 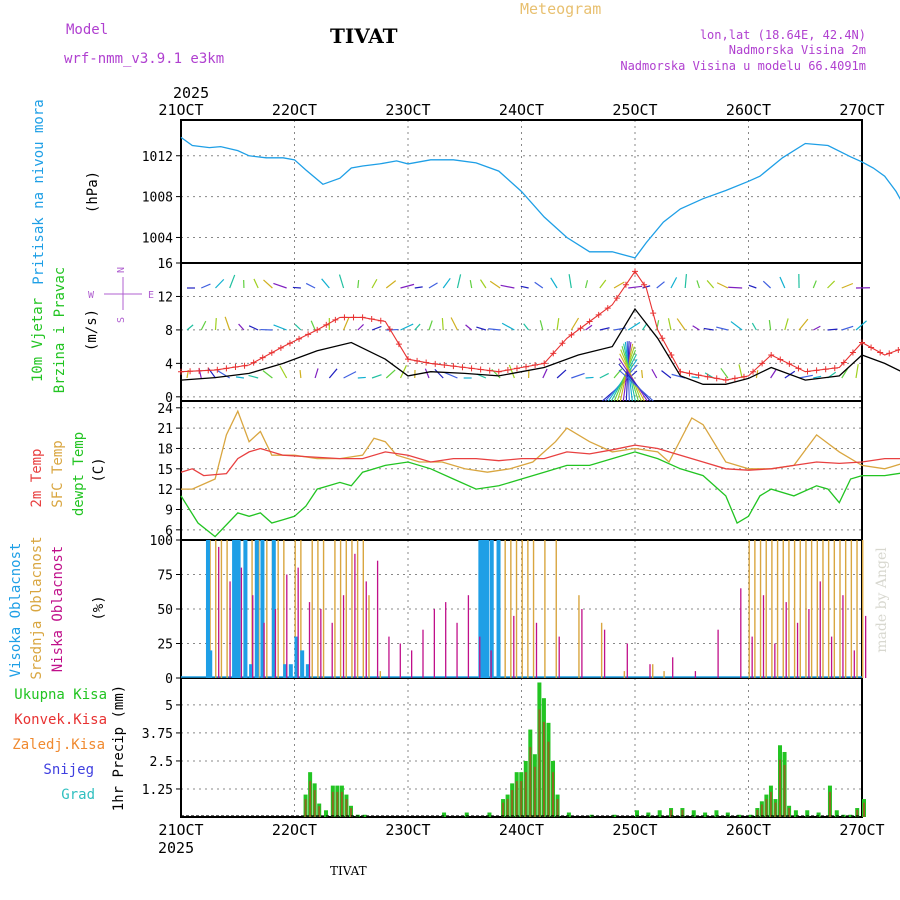 What do you see at coordinates (68, 770) in the screenshot?
I see `precip-legend-label: Snijeg` at bounding box center [68, 770].